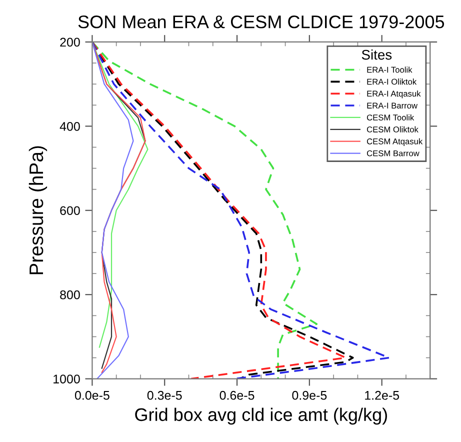  What do you see at coordinates (394, 94) in the screenshot?
I see `legend-label: ERA-I Atqasuk` at bounding box center [394, 94].